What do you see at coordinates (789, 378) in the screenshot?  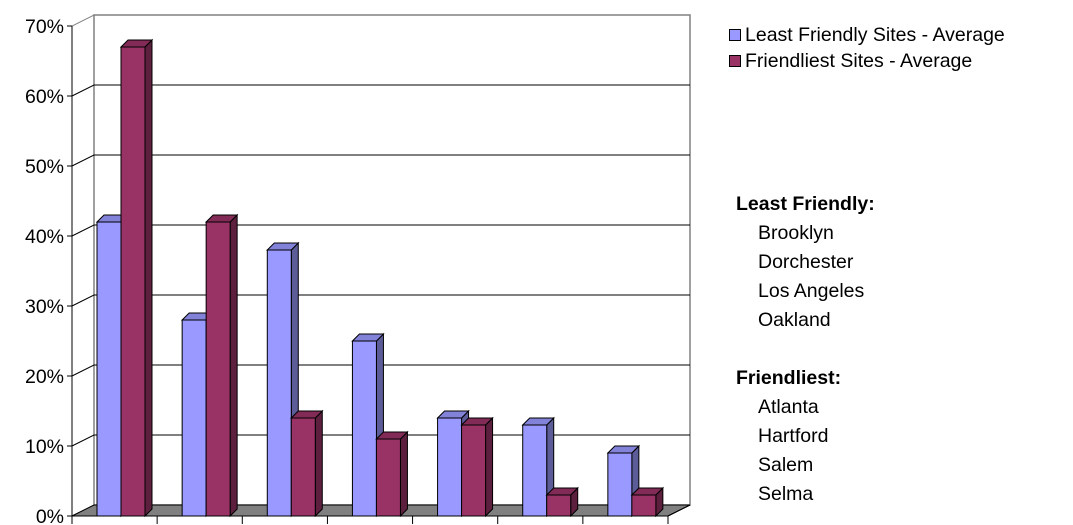 I see `friendliest-title: Friendliest:` at bounding box center [789, 378].